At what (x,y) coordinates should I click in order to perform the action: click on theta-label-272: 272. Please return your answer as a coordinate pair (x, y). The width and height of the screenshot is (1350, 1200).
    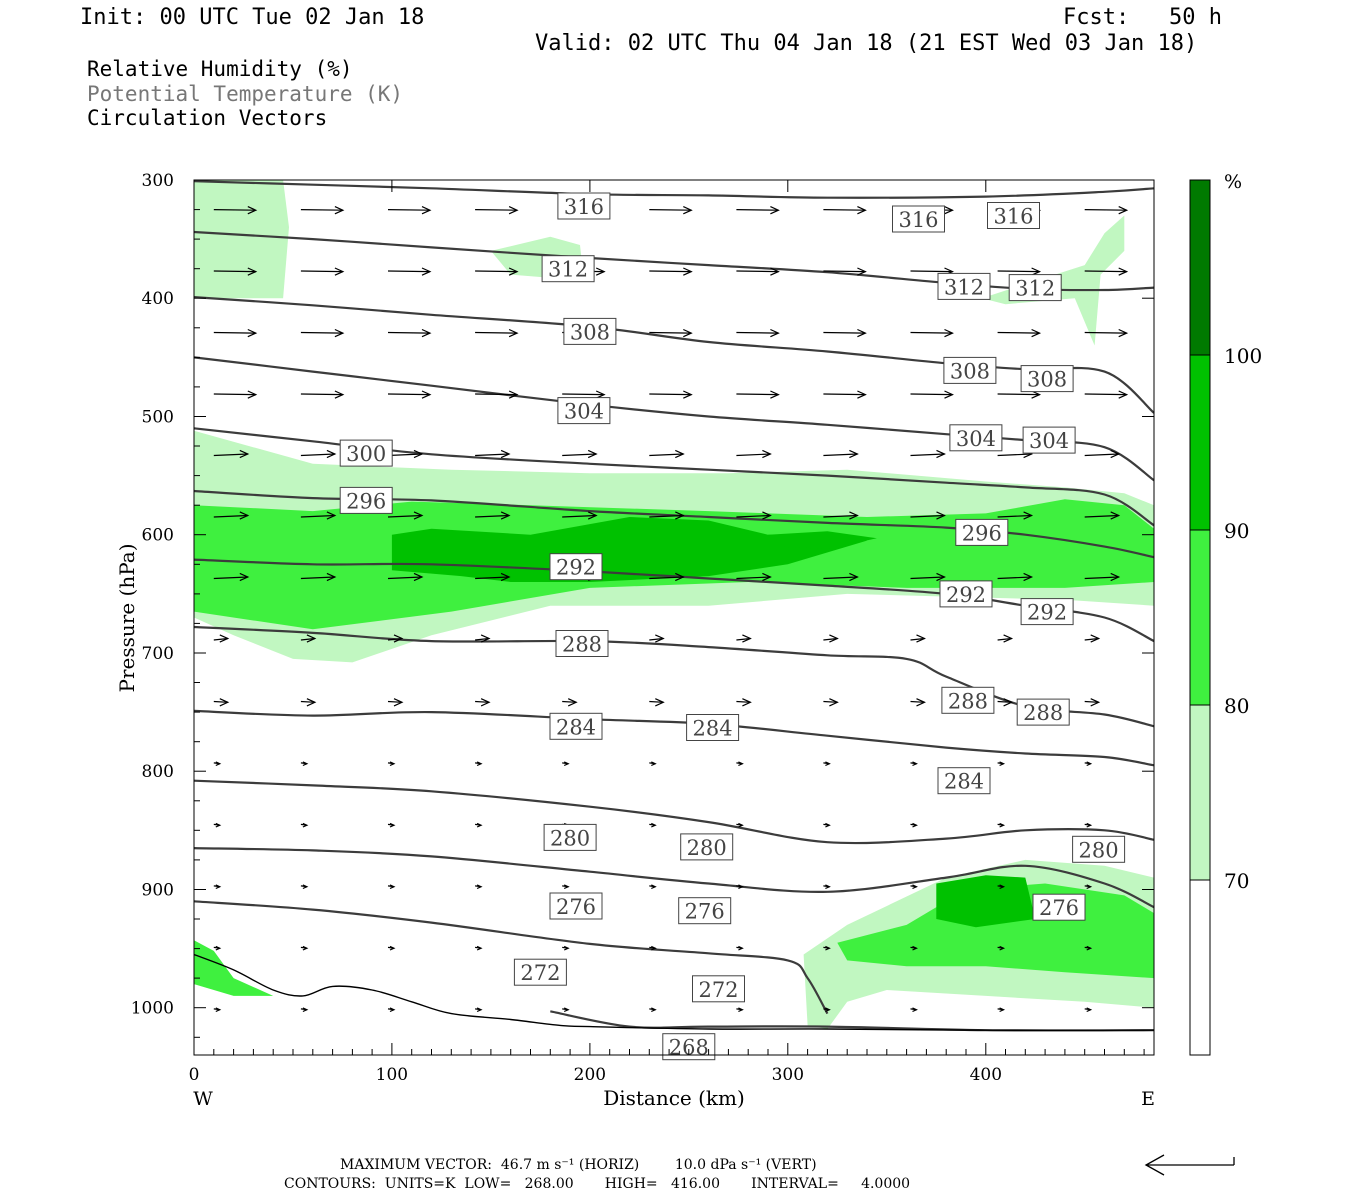
    Looking at the image, I should click on (540, 972).